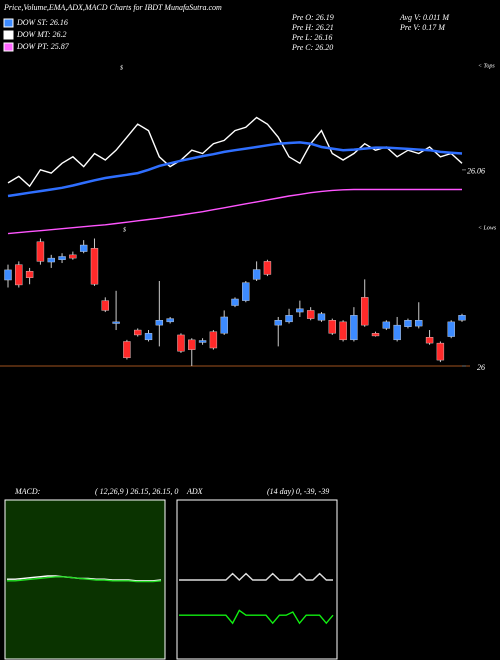  Describe the element at coordinates (41, 34) in the screenshot. I see `legend-label: DOW MT: 26.2` at that location.